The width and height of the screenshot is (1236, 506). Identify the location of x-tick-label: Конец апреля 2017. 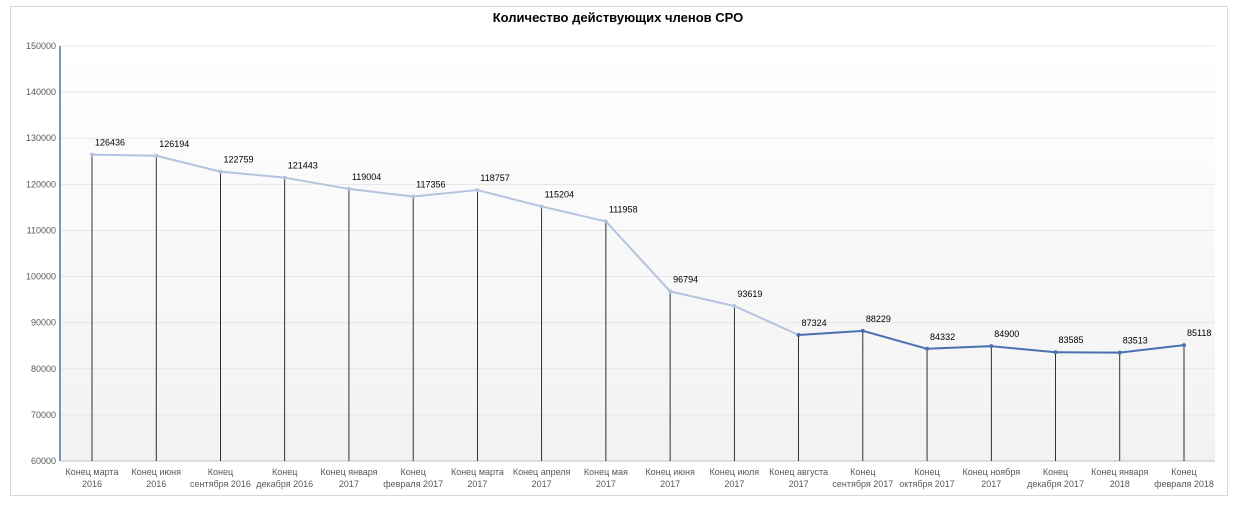
(542, 478).